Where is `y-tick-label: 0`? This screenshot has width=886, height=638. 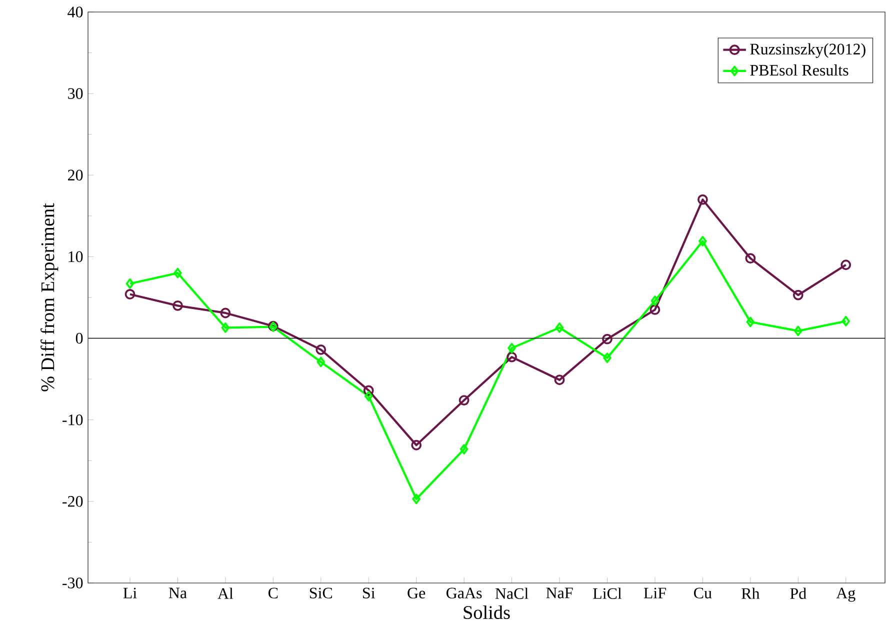 y-tick-label: 0 is located at coordinates (79, 338).